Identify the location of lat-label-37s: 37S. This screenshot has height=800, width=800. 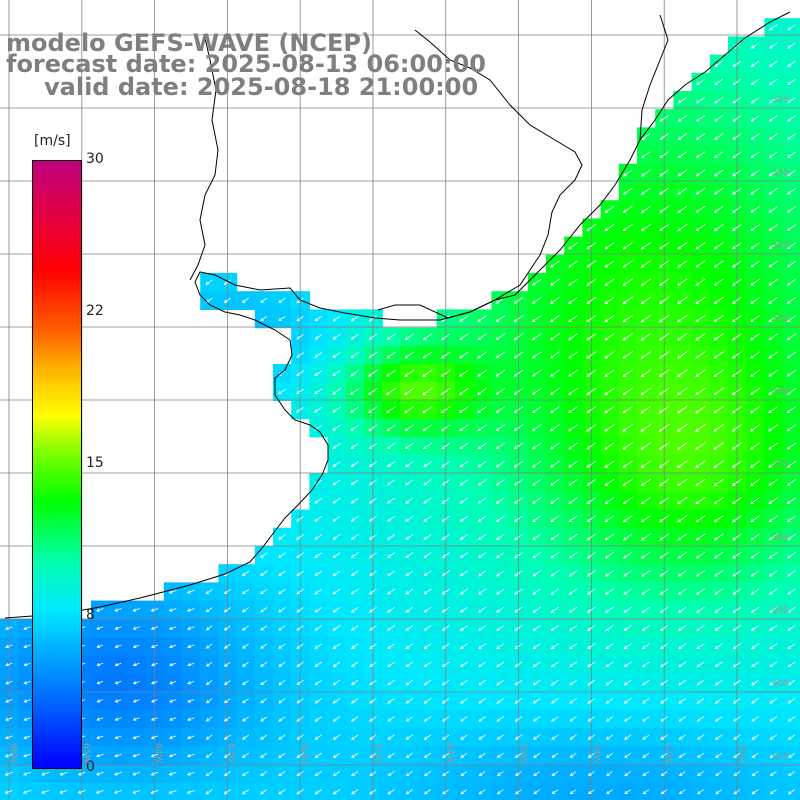
(781, 465).